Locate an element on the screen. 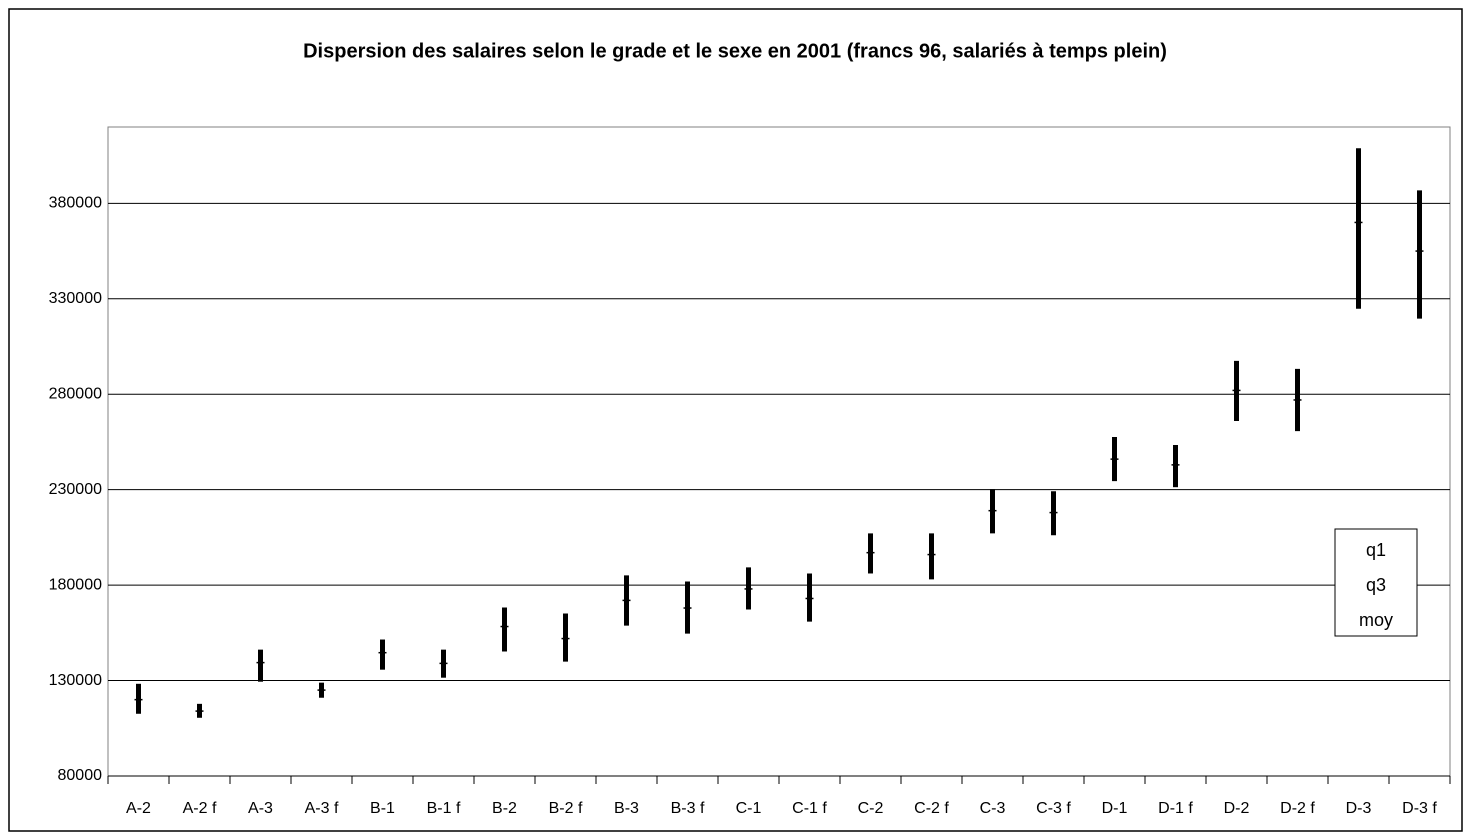 The width and height of the screenshot is (1471, 839). y-tick-label: 130000 is located at coordinates (75, 680).